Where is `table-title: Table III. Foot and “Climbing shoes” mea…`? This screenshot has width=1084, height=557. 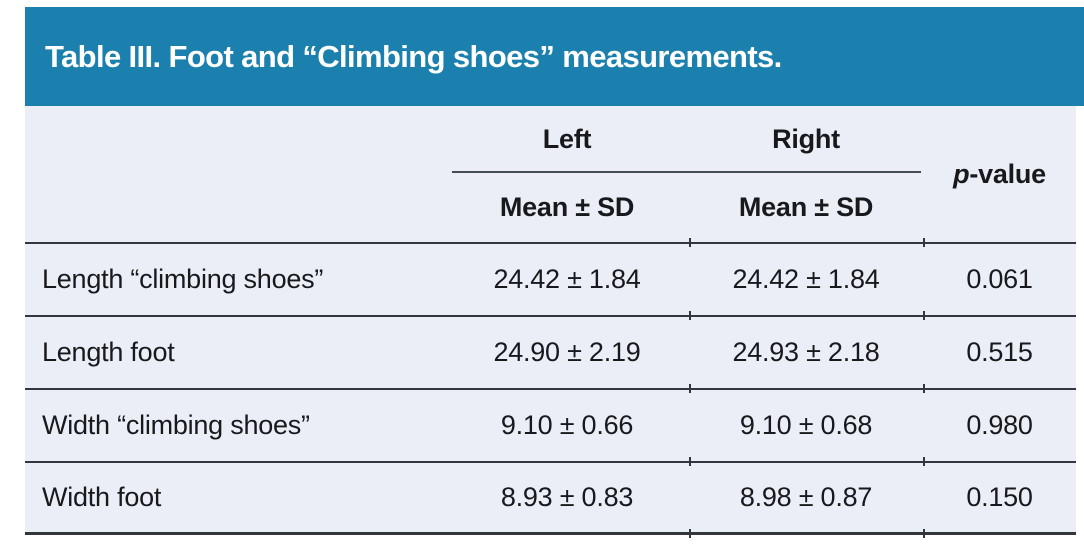
table-title: Table III. Foot and “Climbing shoes” mea… is located at coordinates (413, 56).